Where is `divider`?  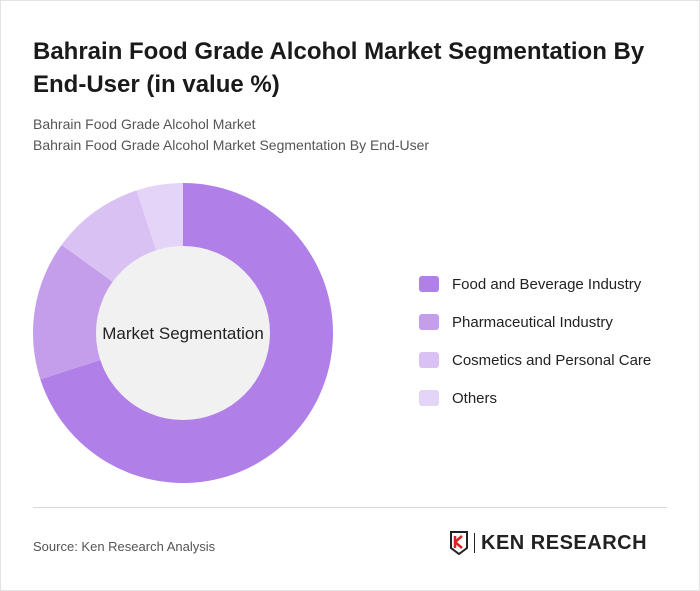
divider is located at coordinates (350, 507).